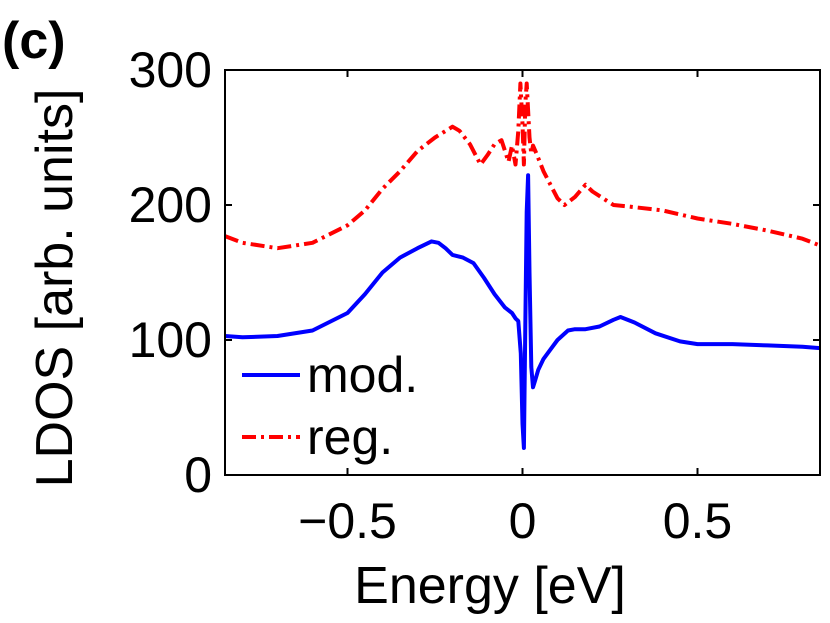 This screenshot has width=830, height=623. I want to click on x-tick-label: 0, so click(523, 521).